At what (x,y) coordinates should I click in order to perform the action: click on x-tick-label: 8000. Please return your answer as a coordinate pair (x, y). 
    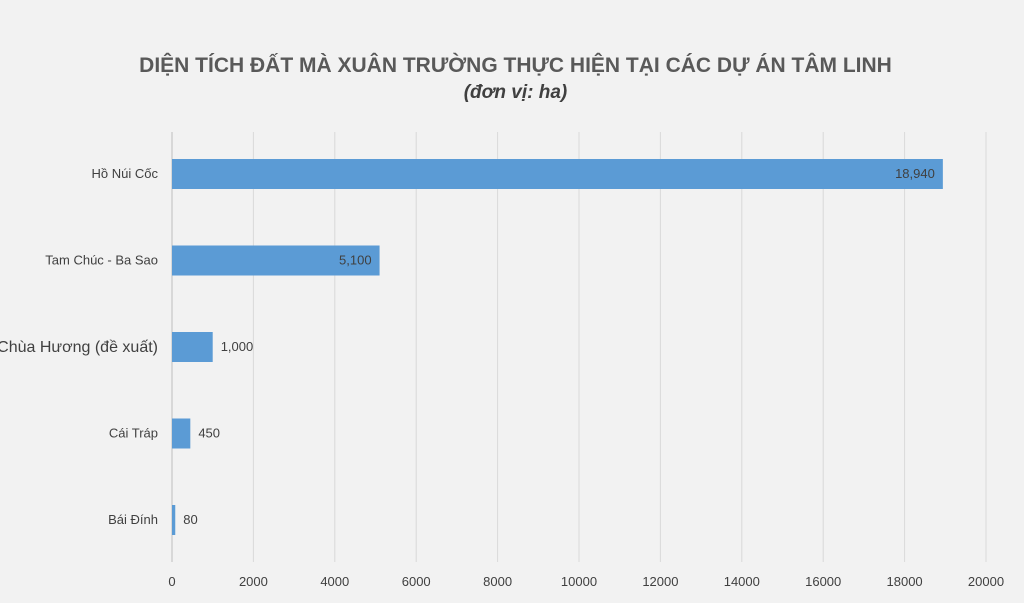
    Looking at the image, I should click on (497, 581).